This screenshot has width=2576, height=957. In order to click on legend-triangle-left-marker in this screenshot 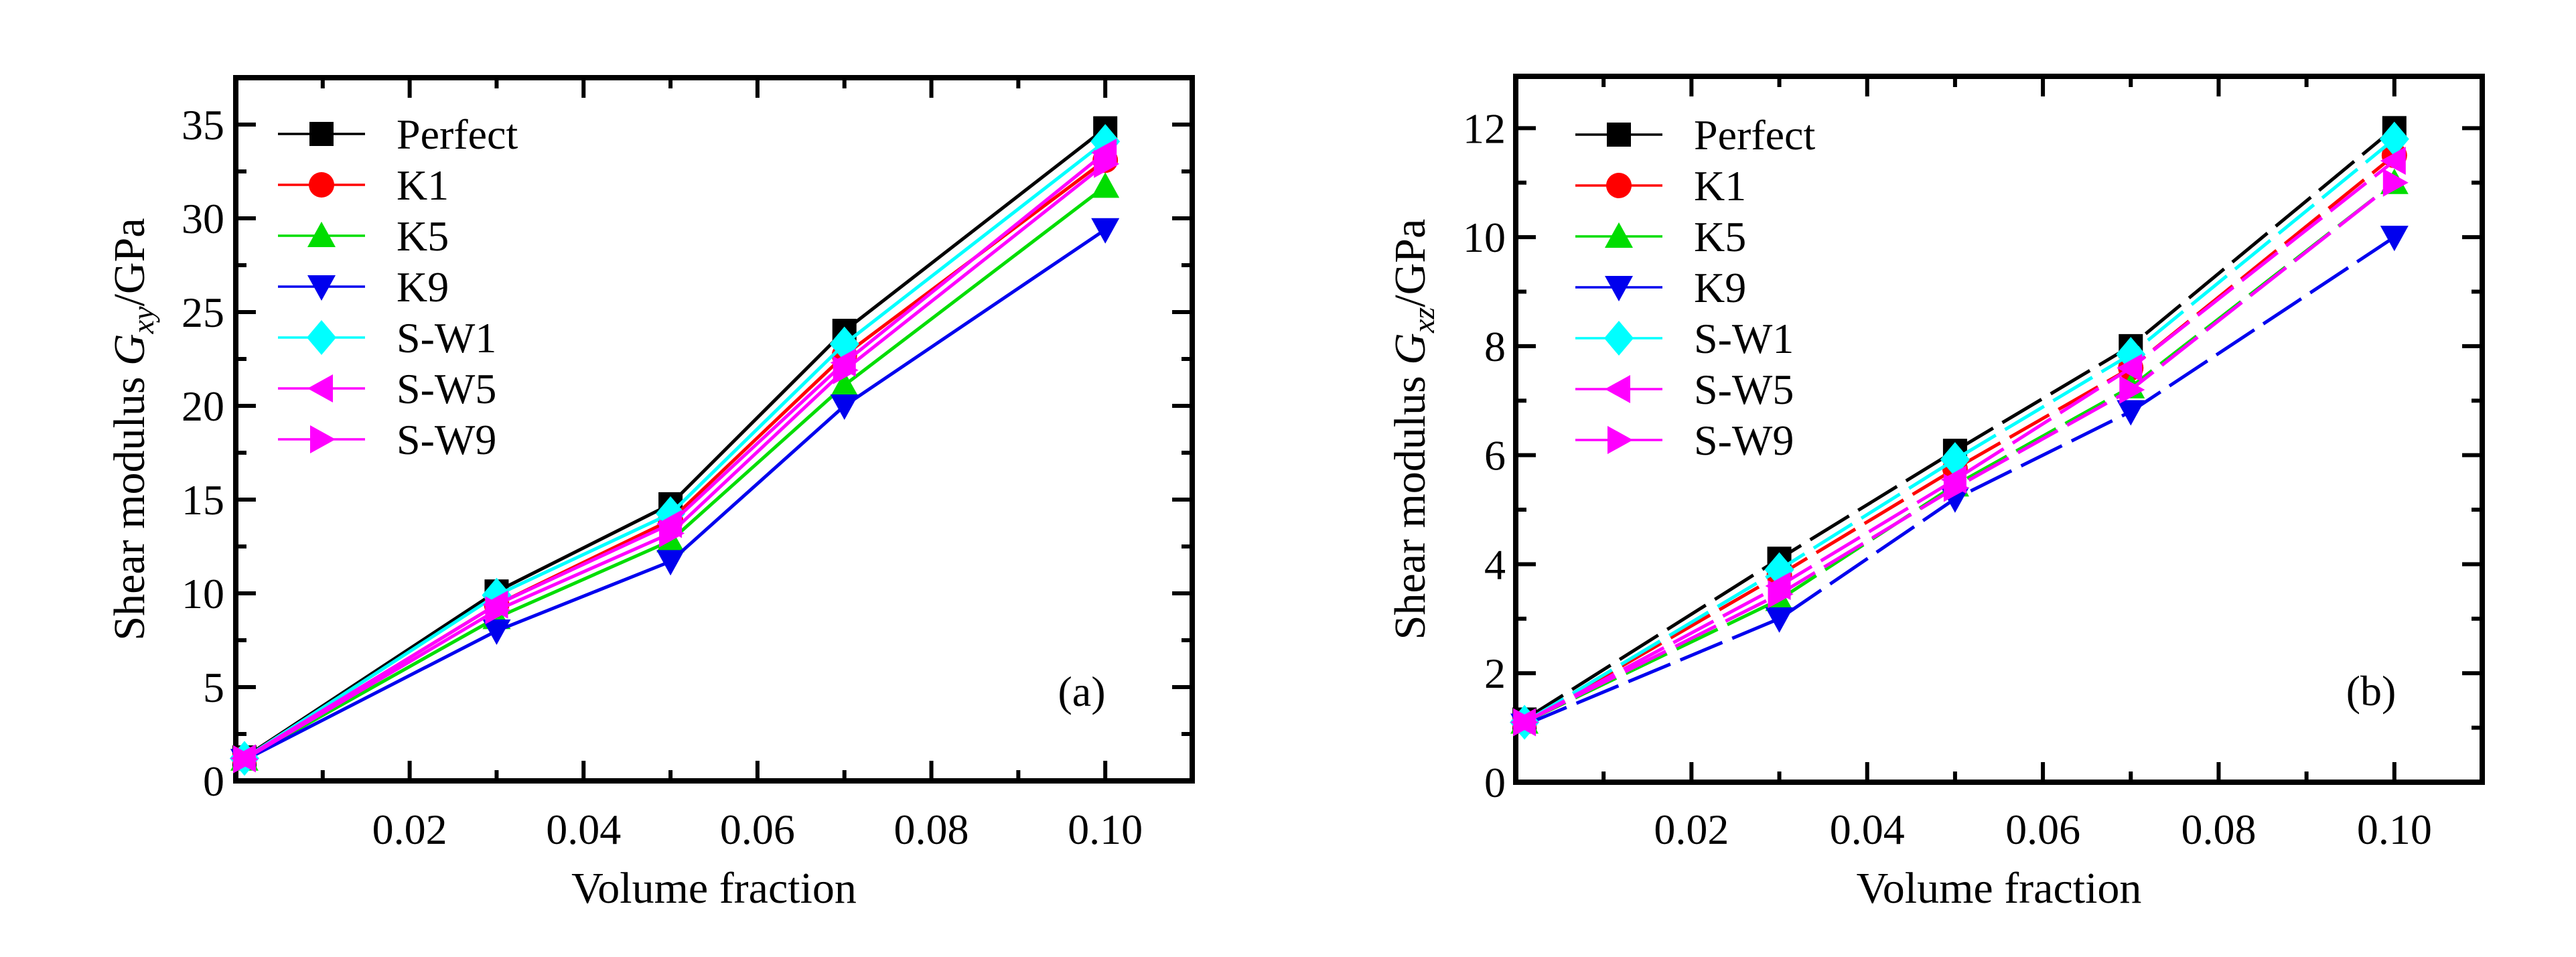, I will do `click(1617, 389)`.